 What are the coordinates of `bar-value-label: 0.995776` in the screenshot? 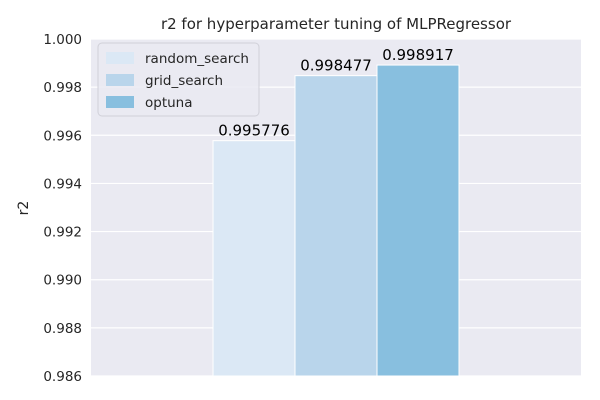 It's located at (254, 131).